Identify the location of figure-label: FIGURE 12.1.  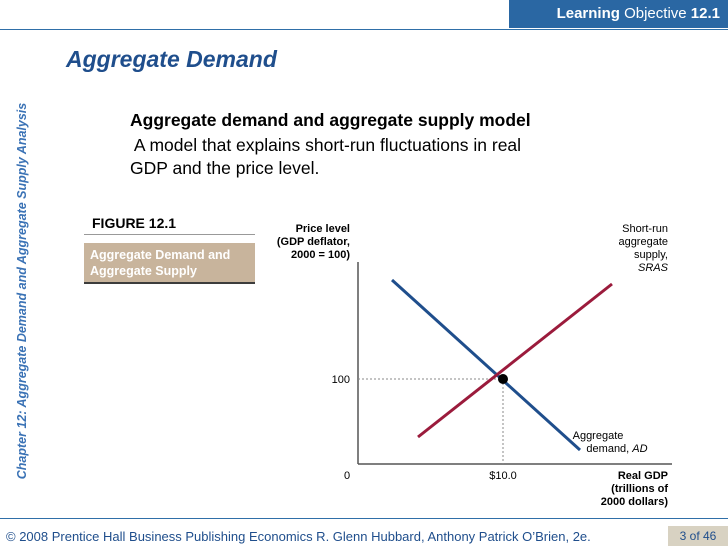
(134, 223).